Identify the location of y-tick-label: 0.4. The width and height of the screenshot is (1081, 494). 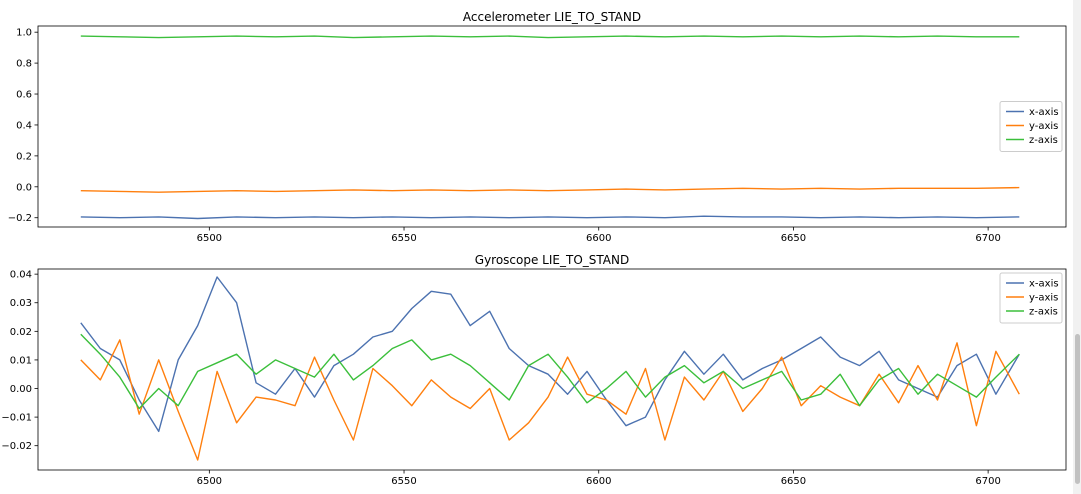
(24, 125).